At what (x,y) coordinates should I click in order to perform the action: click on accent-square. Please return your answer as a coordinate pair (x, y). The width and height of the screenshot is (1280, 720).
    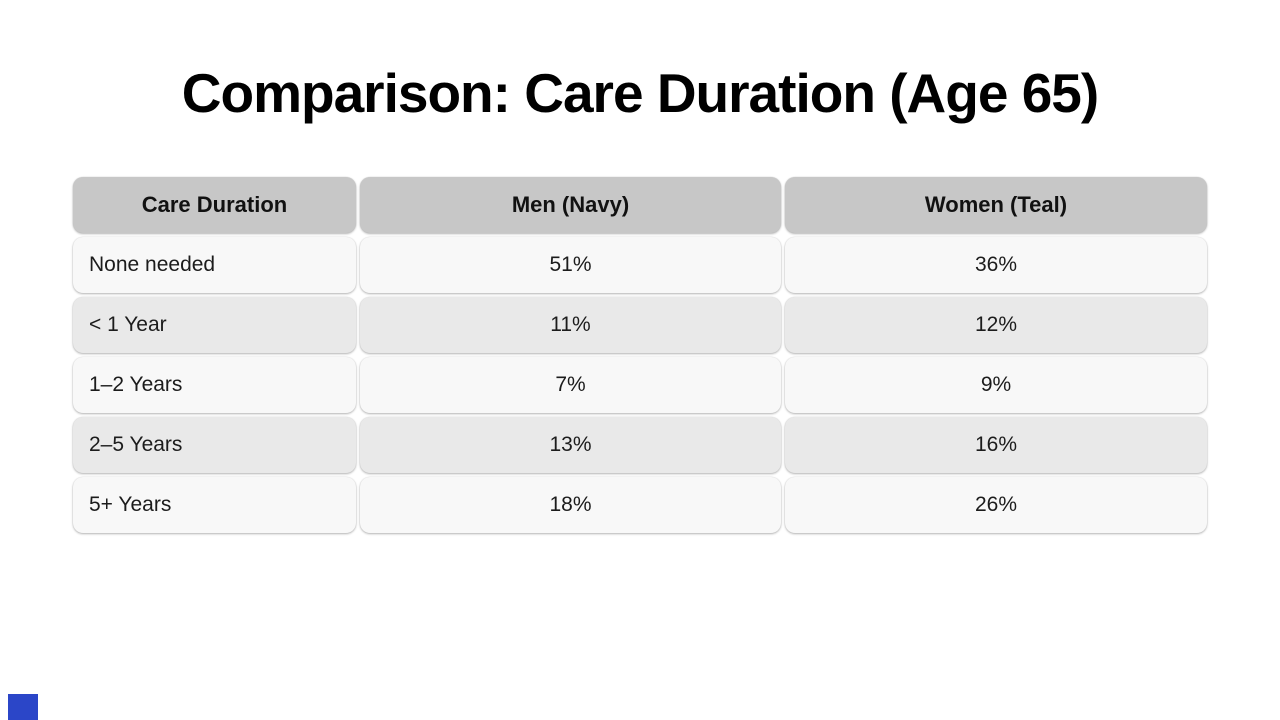
    Looking at the image, I should click on (23, 707).